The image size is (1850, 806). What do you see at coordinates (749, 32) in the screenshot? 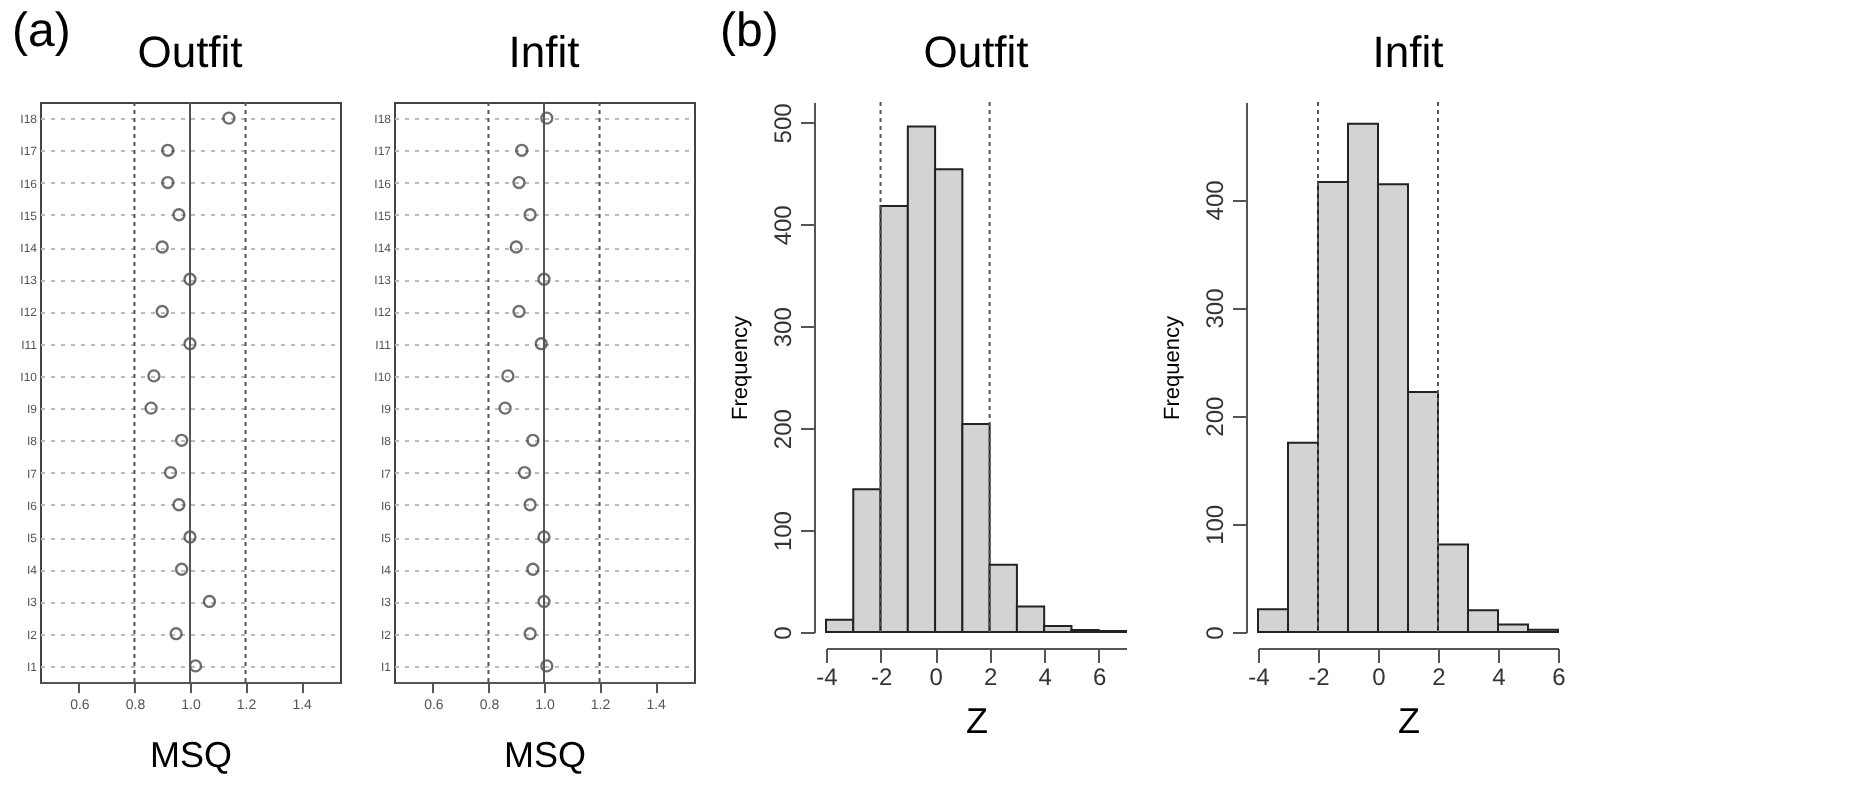
I see `text: (b)` at bounding box center [749, 32].